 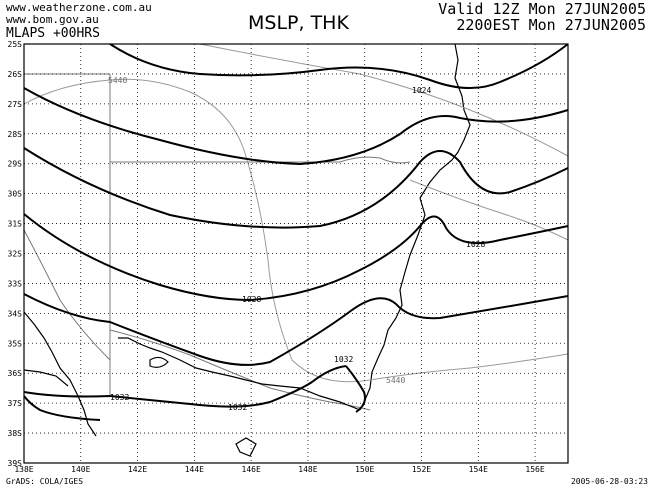 What do you see at coordinates (15, 373) in the screenshot?
I see `latitude-tick-label: 36S` at bounding box center [15, 373].